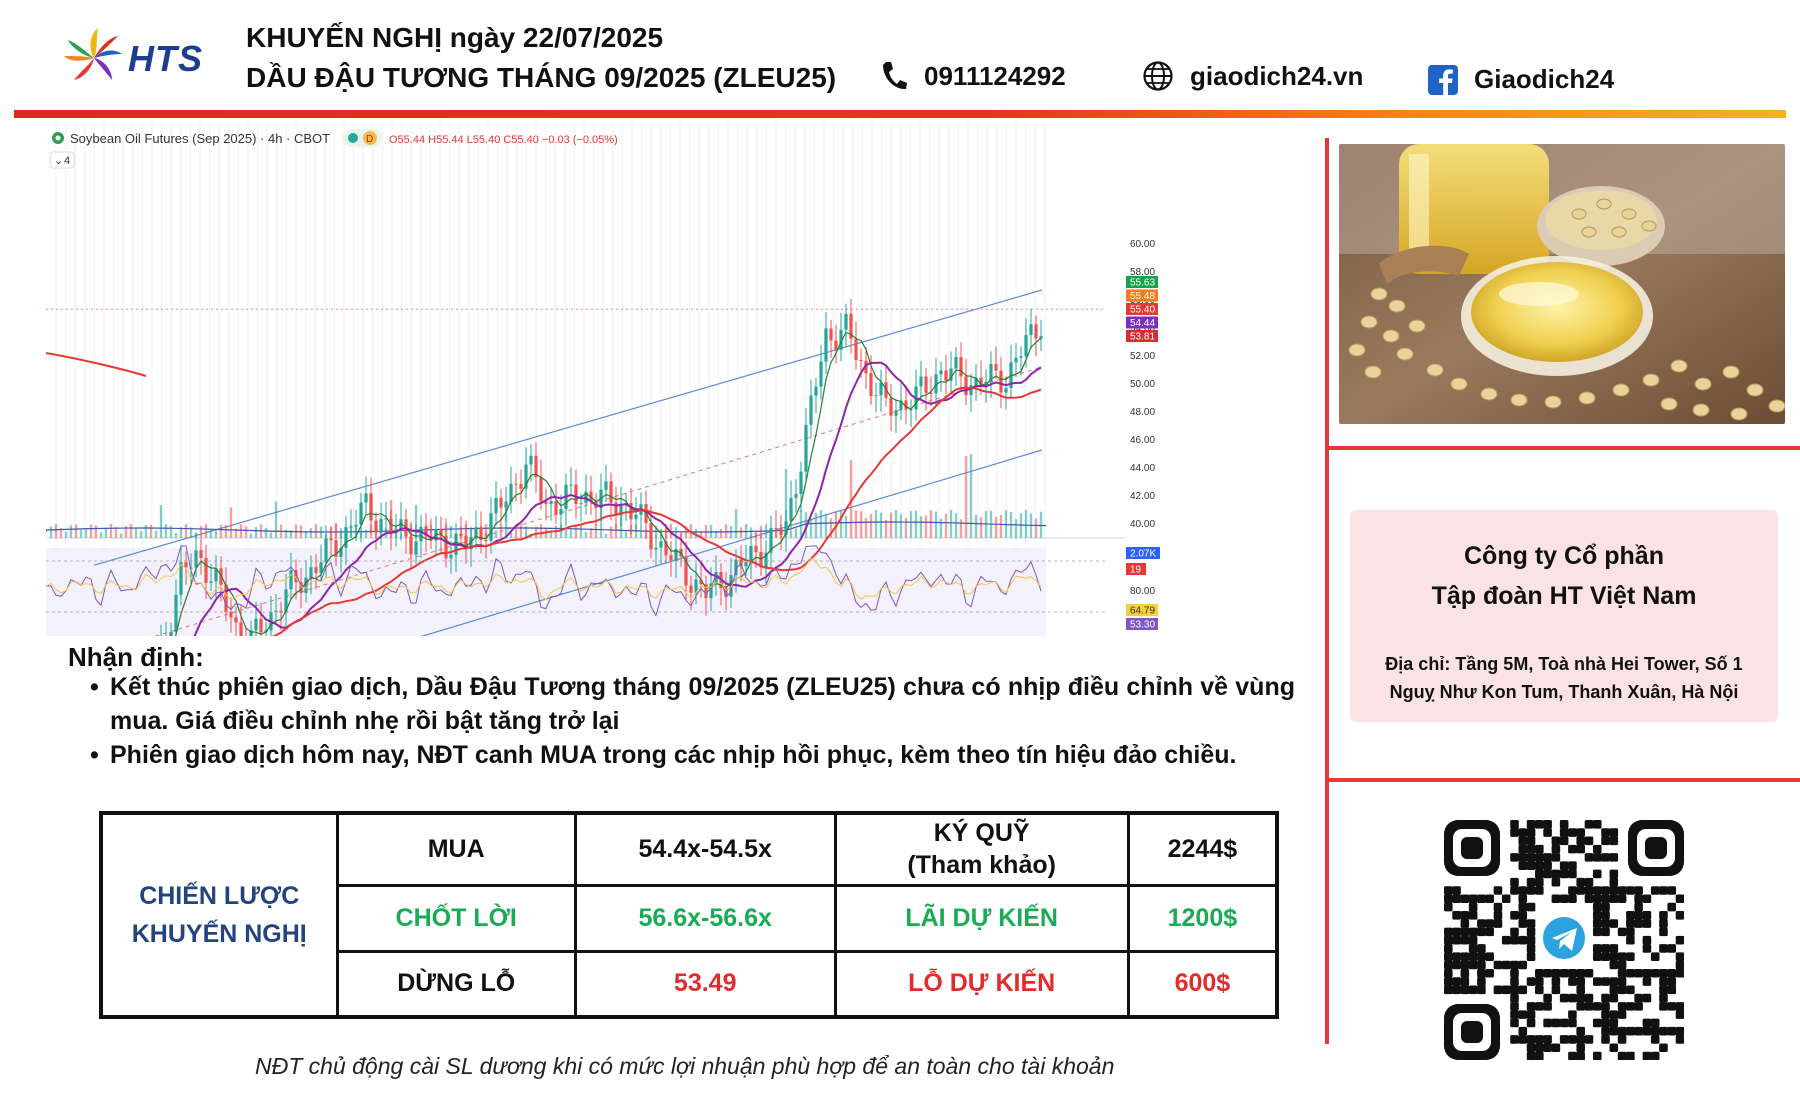 This screenshot has height=1112, width=1800. Describe the element at coordinates (1564, 556) in the screenshot. I see `company-name: Công ty Cổ phần` at that location.